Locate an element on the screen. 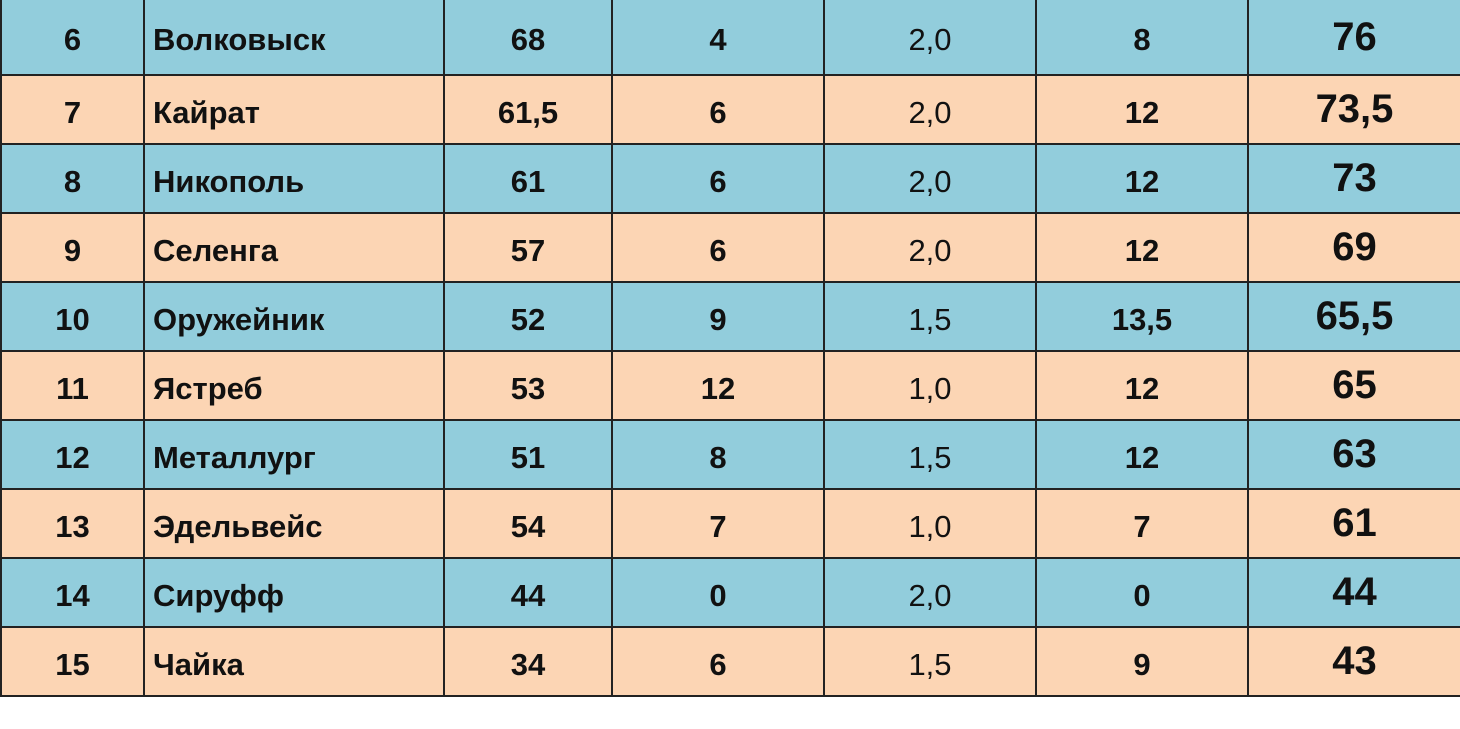 The height and width of the screenshot is (729, 1460). table-cell: 13 is located at coordinates (72, 523).